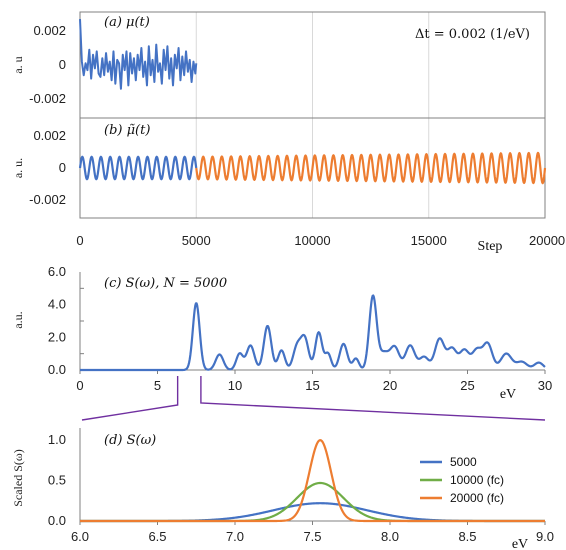  Describe the element at coordinates (312, 385) in the screenshot. I see `x-tick-label-c: 15` at that location.